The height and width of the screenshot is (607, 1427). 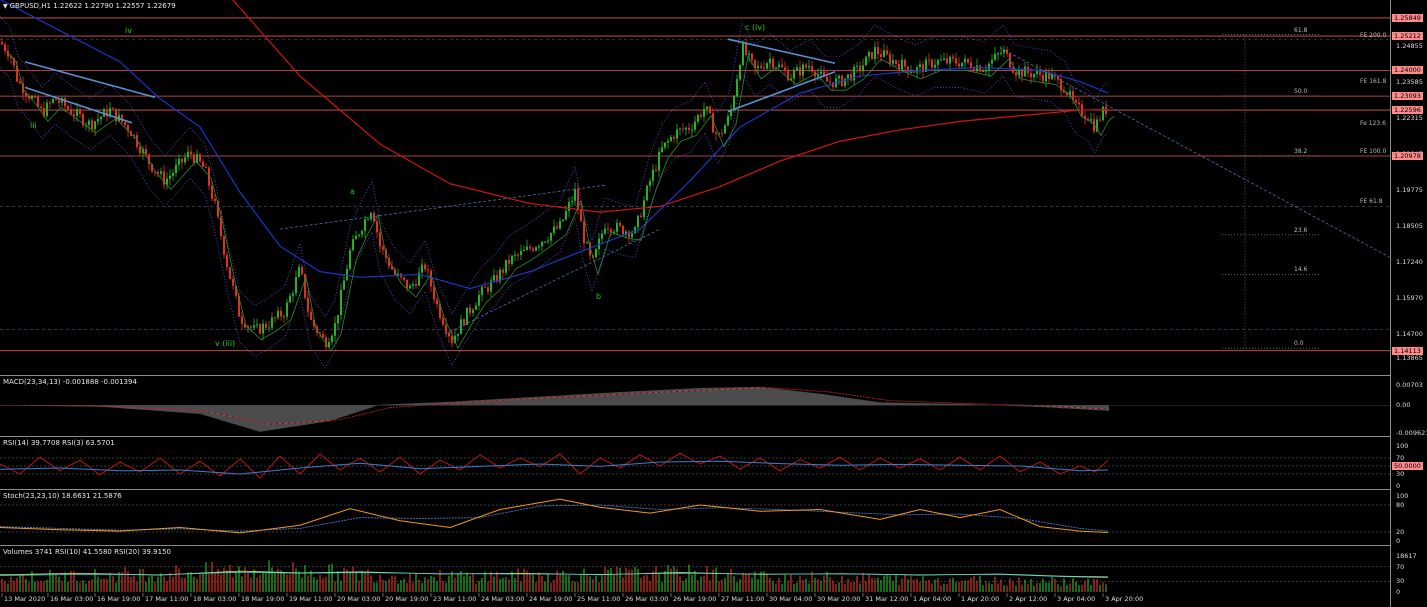 What do you see at coordinates (407, 599) in the screenshot?
I see `time-tick-label: 20 Mar 19:00` at bounding box center [407, 599].